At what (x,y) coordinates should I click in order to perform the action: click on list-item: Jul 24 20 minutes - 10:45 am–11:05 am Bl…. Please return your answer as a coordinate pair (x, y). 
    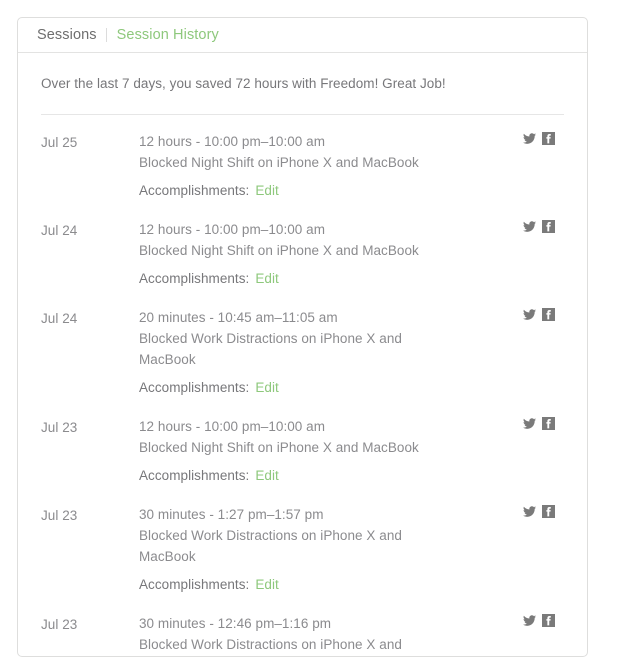
    Looking at the image, I should click on (302, 349).